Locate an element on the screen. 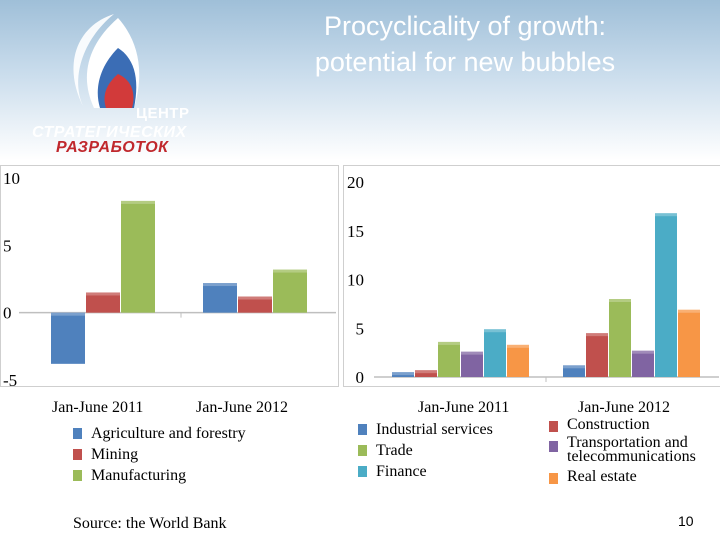  left-category-2: Jan-June 2012 is located at coordinates (242, 407).